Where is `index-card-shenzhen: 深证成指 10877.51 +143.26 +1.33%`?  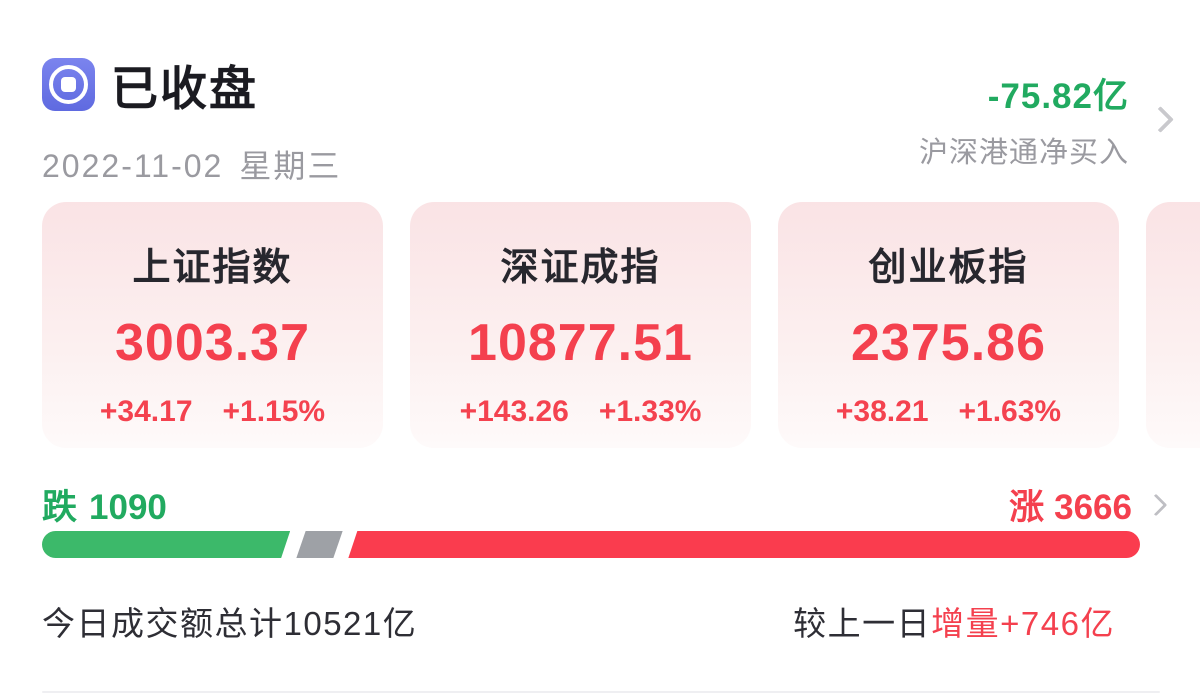 index-card-shenzhen: 深证成指 10877.51 +143.26 +1.33% is located at coordinates (580, 325).